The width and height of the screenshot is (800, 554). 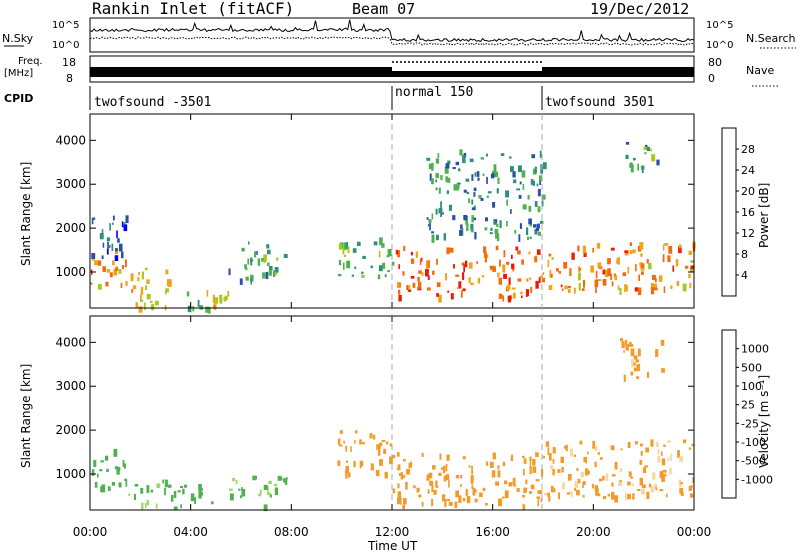 I want to click on power-colorbar-tick-label-2: 20, so click(x=748, y=191).